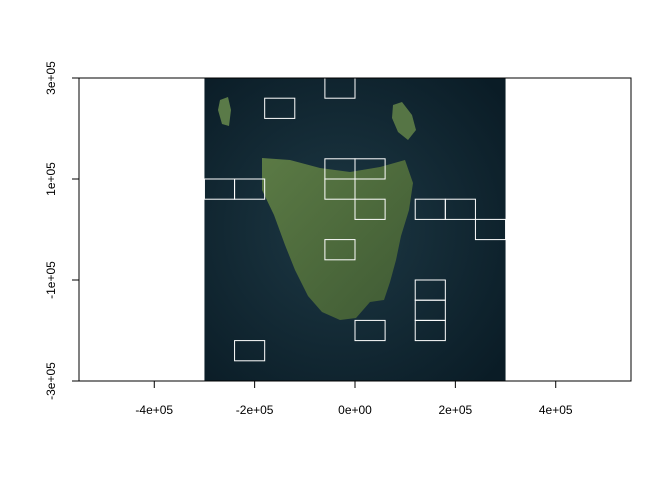  I want to click on x-tick-label: 0e+00, so click(355, 410).